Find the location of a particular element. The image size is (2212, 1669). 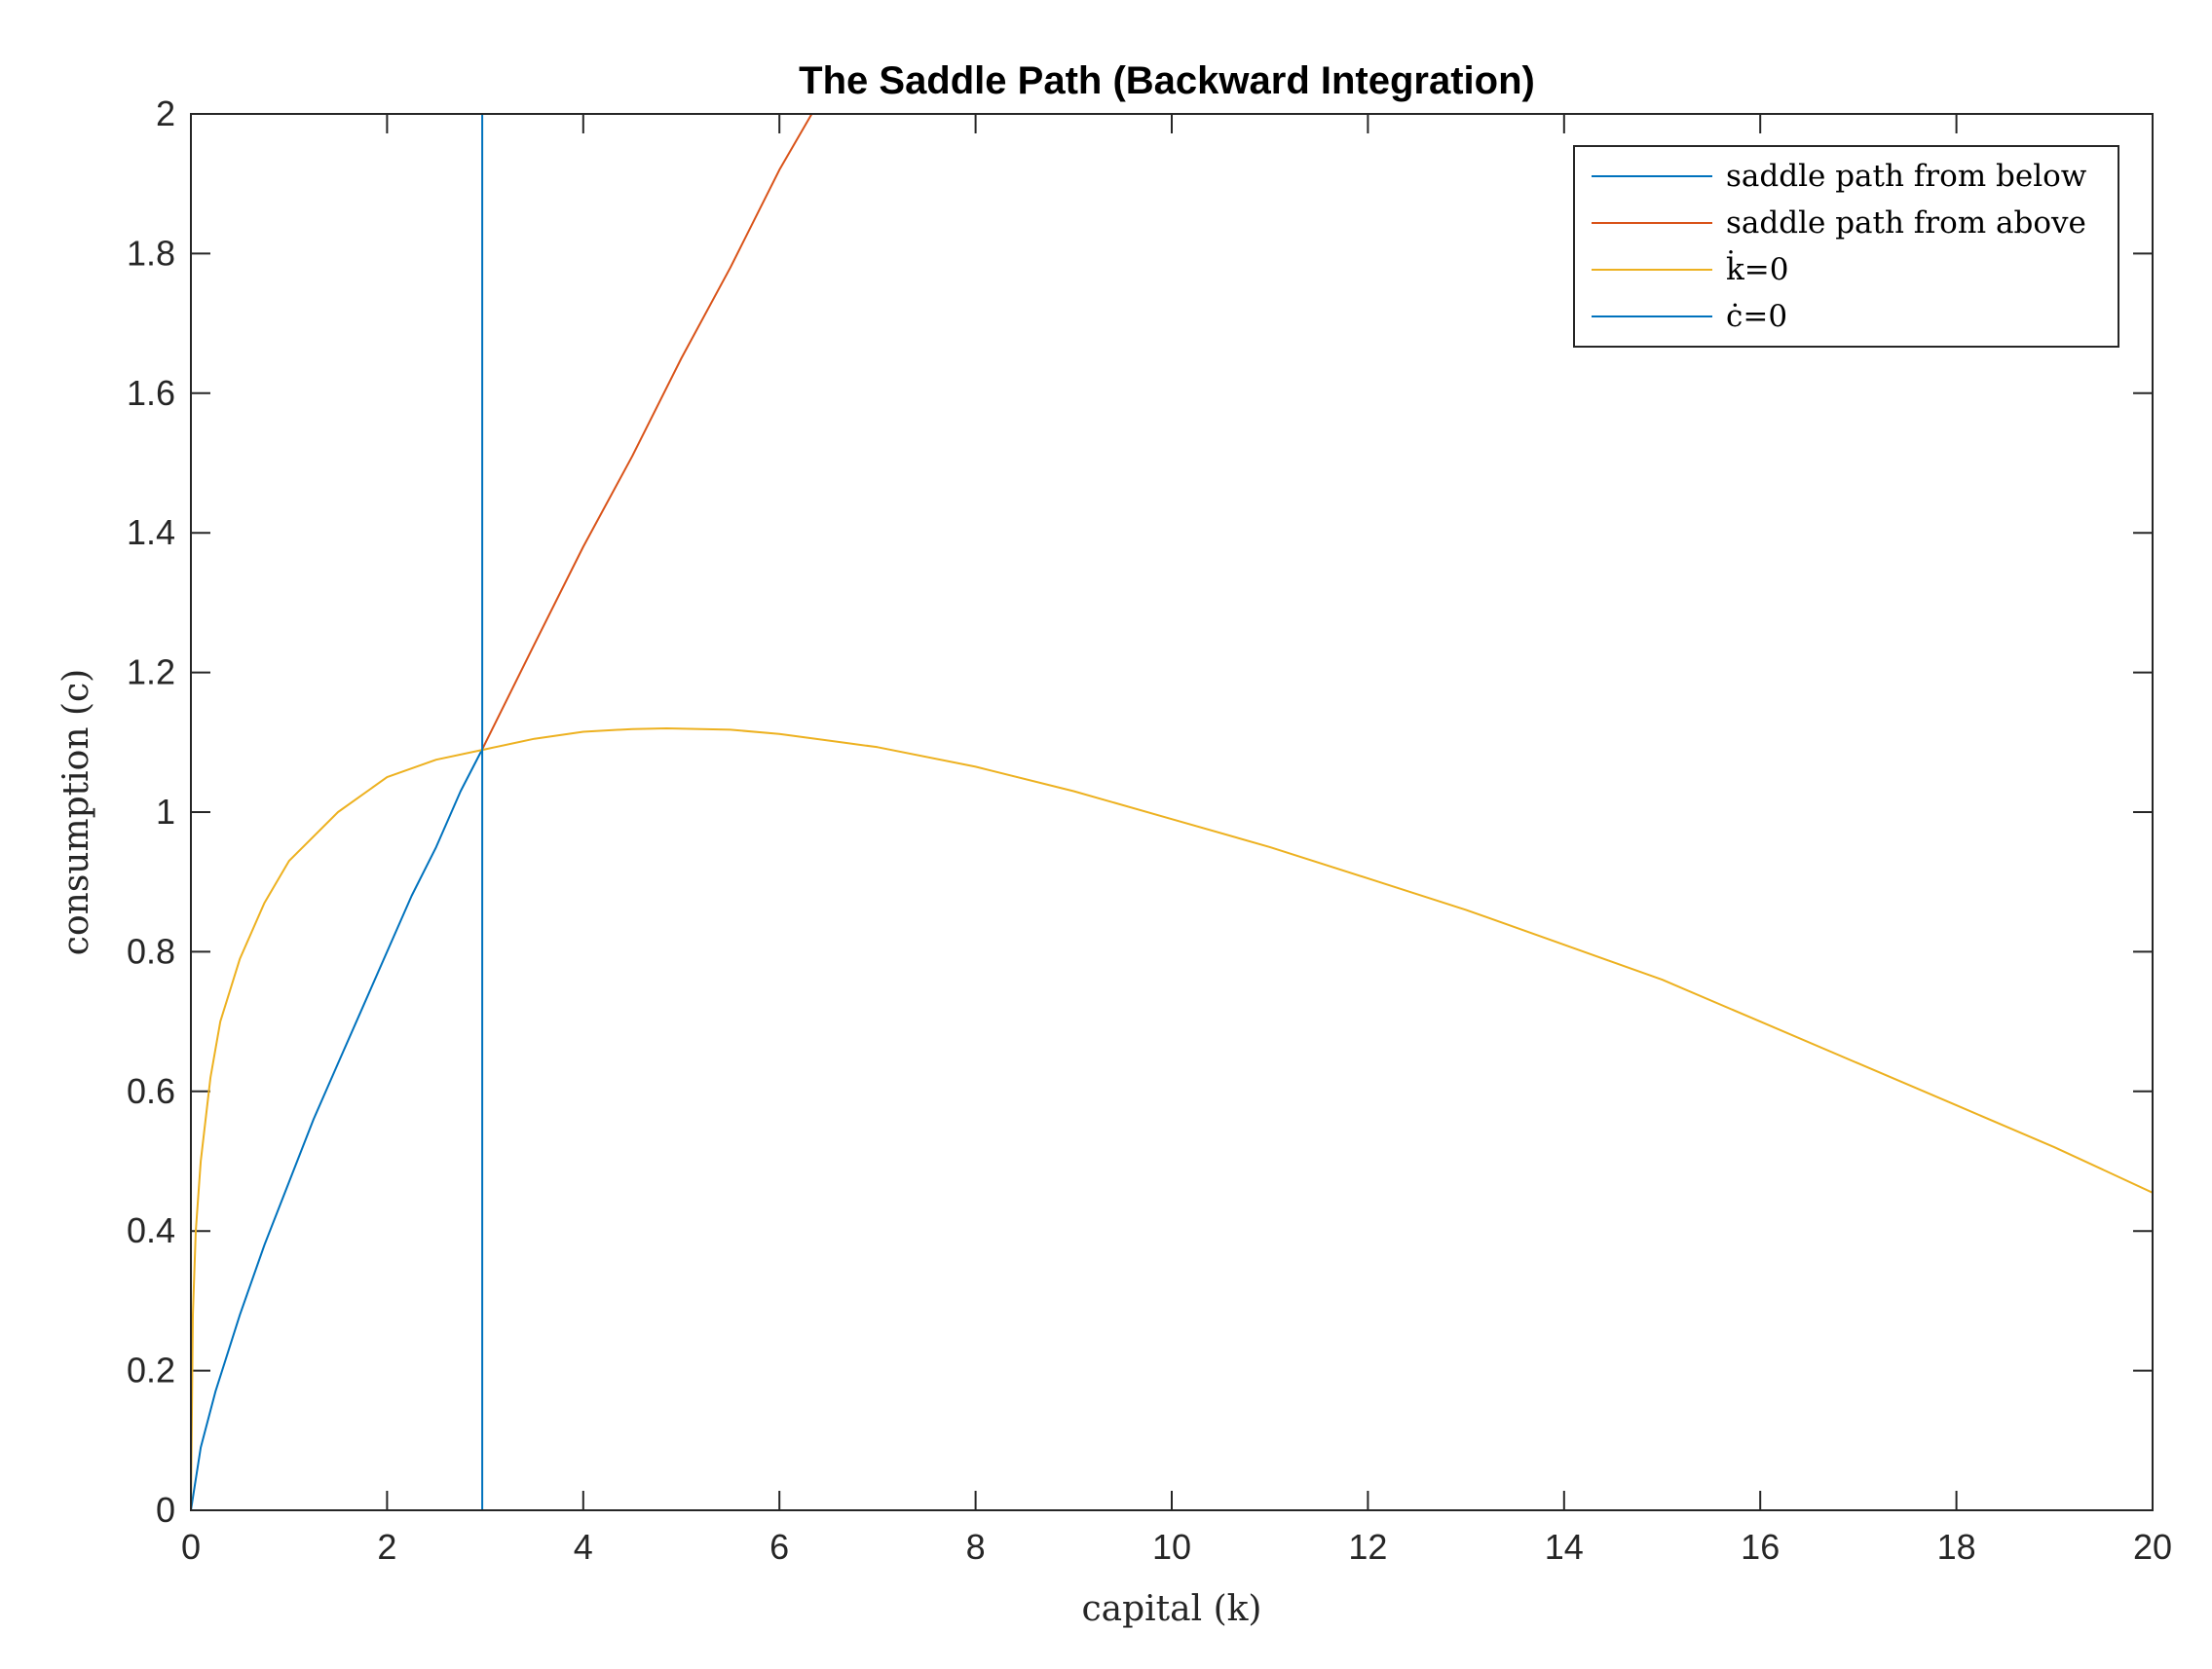

x-tick-label: 0 is located at coordinates (191, 1547).